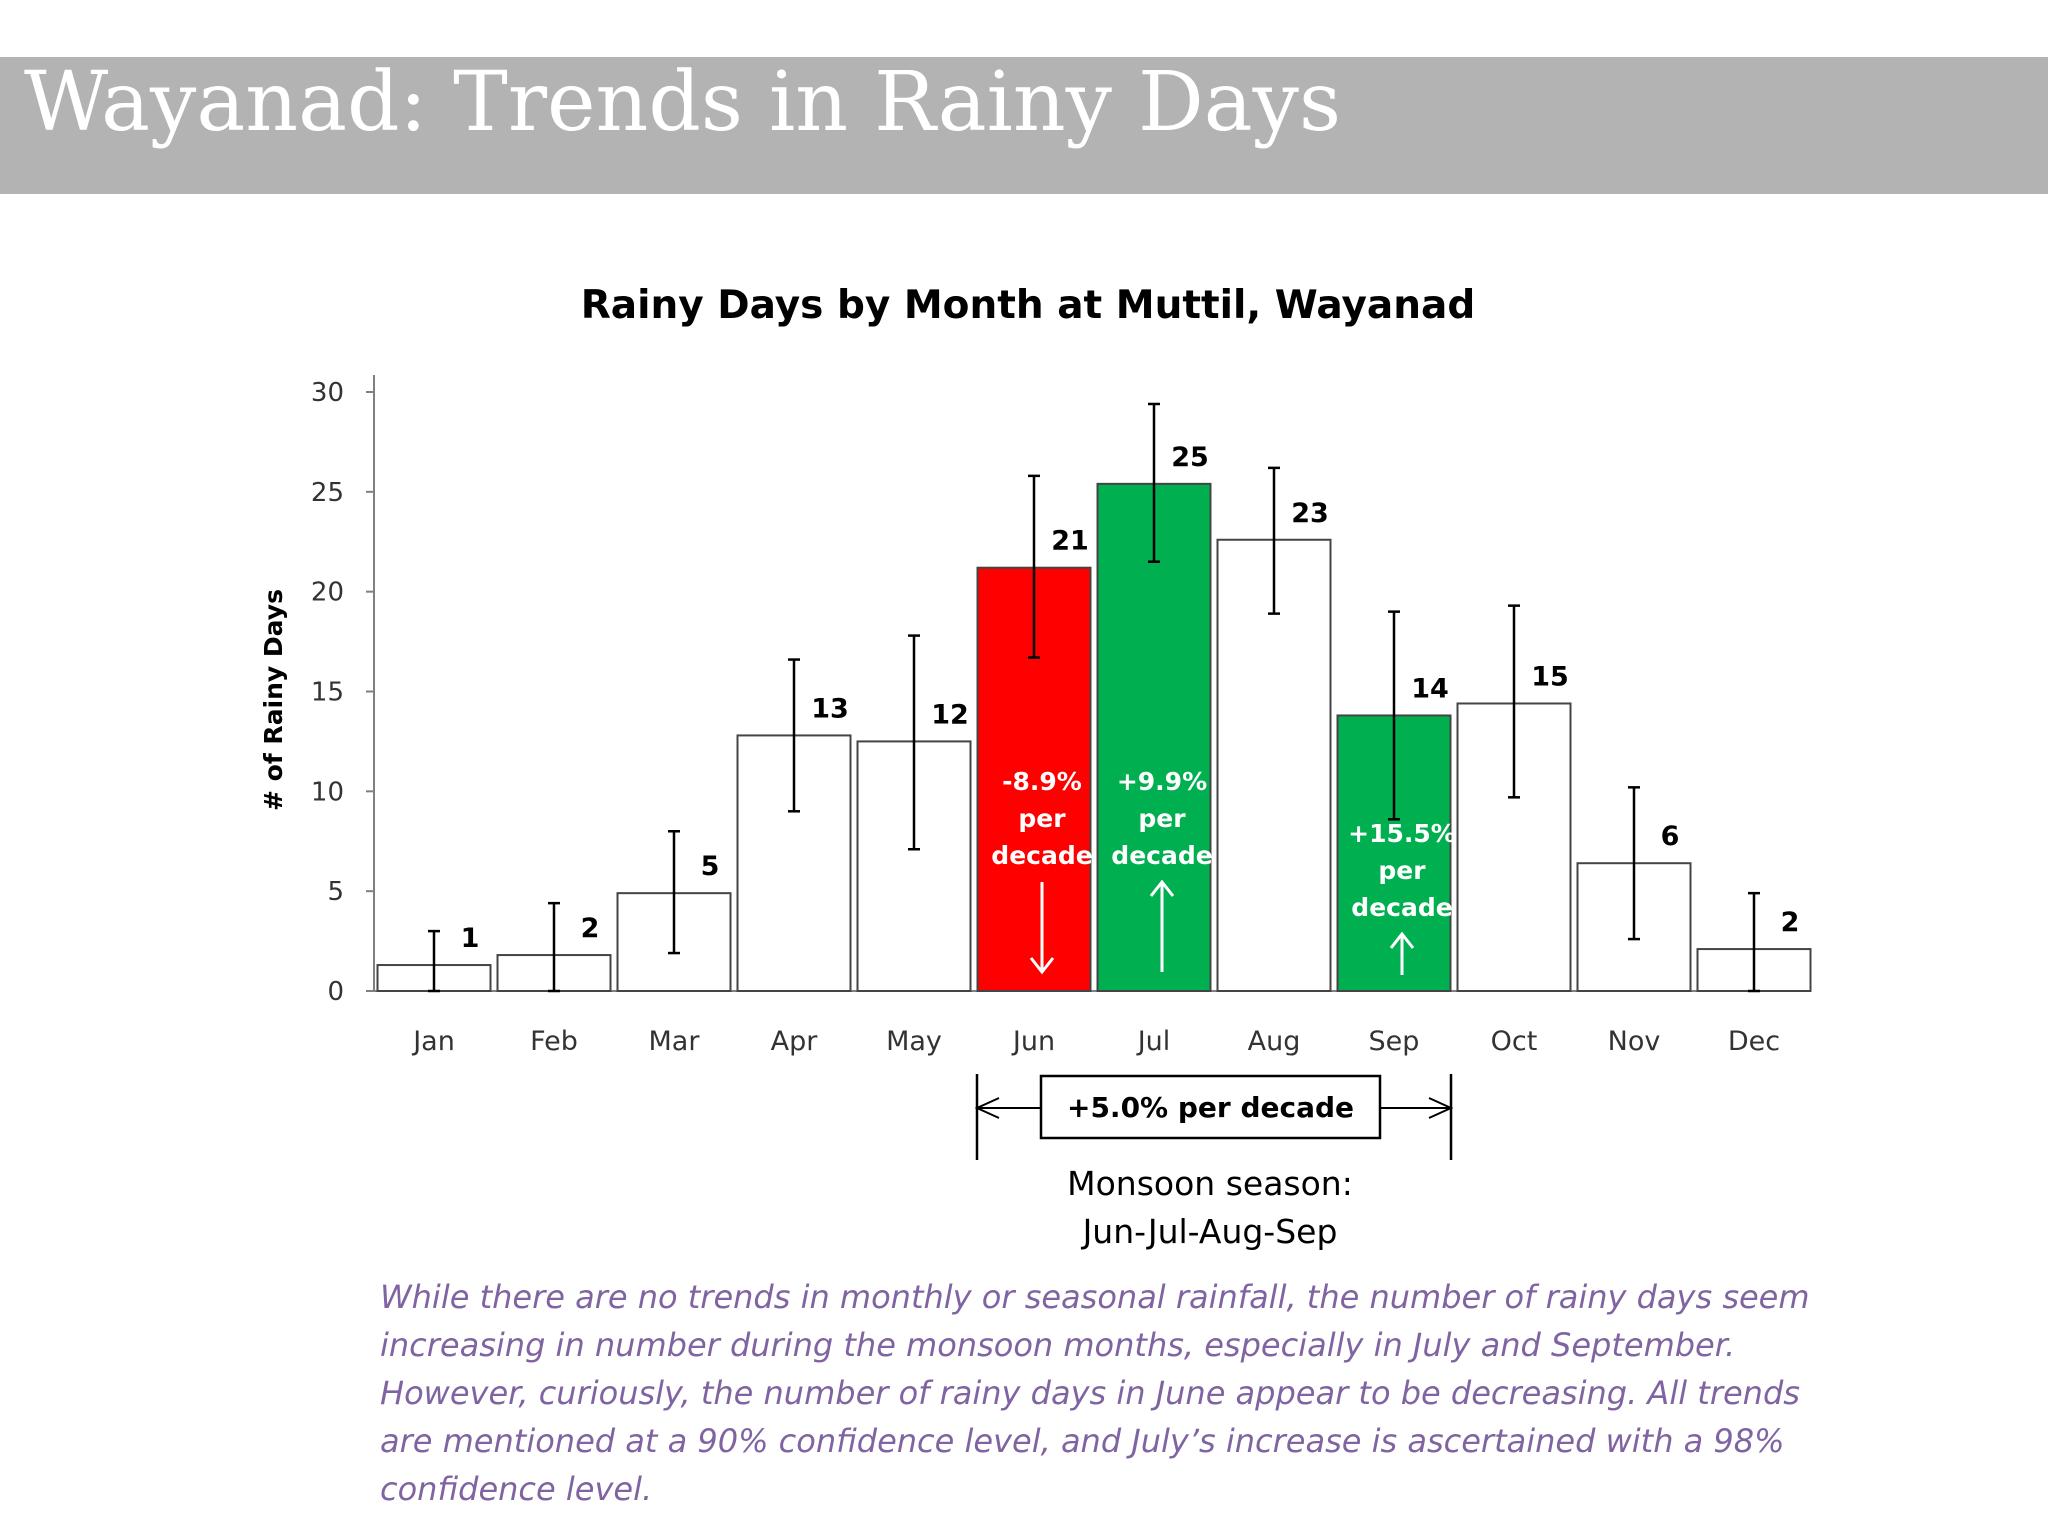 This screenshot has height=1536, width=2048. Describe the element at coordinates (1210, 1208) in the screenshot. I see `monsoon-season-caption: Monsoon season: Jun-Jul-Aug-Sep` at that location.